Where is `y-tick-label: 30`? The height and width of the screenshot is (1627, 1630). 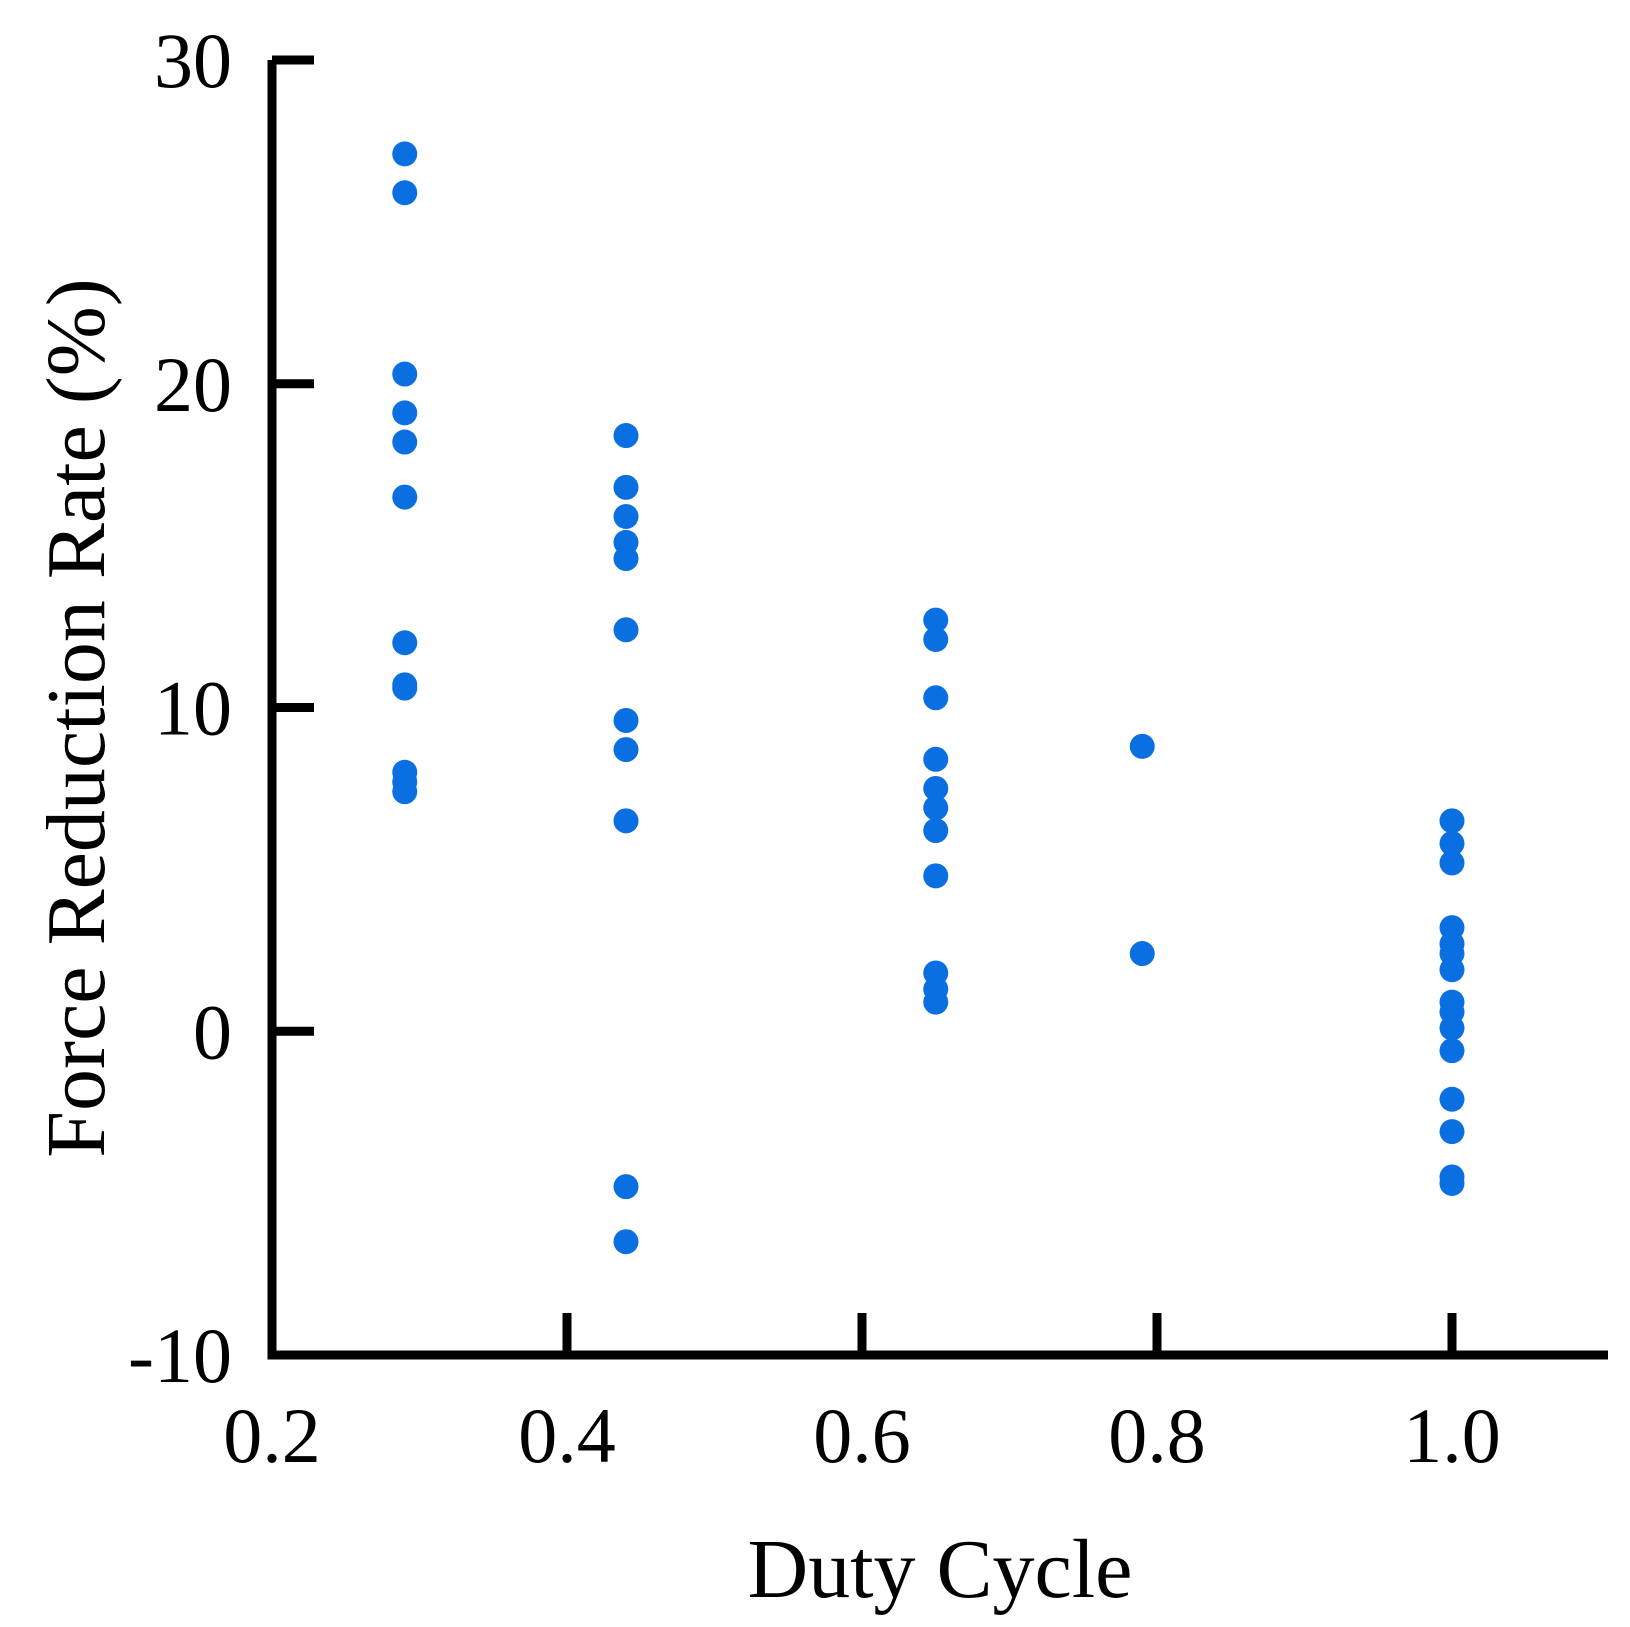 y-tick-label: 30 is located at coordinates (193, 60).